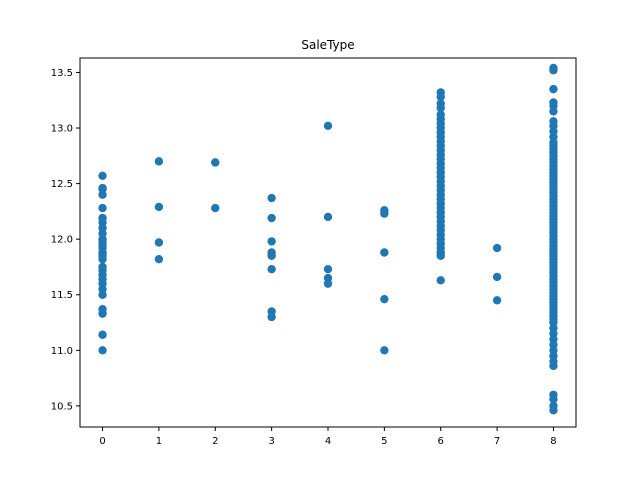 Image resolution: width=640 pixels, height=480 pixels. What do you see at coordinates (62, 406) in the screenshot?
I see `y-tick-label: 10.5` at bounding box center [62, 406].